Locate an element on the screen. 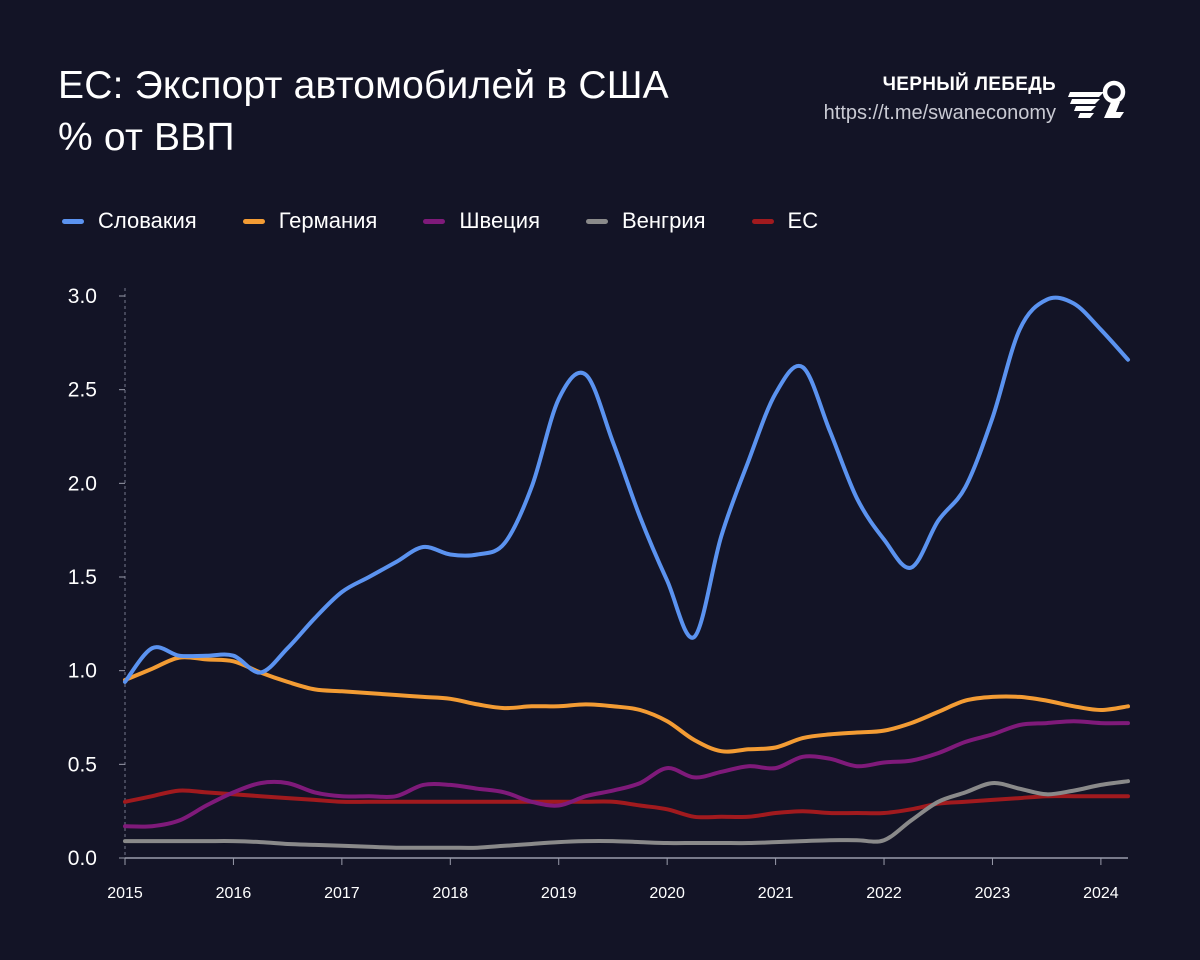 This screenshot has width=1200, height=960. x-tick-label: 2021 is located at coordinates (776, 893).